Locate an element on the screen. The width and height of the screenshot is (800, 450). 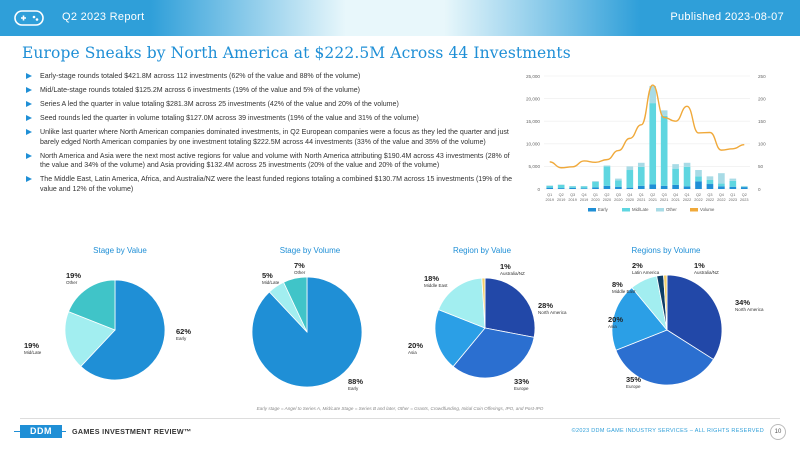
legend-label: Mid/Late is located at coordinates (640, 209).